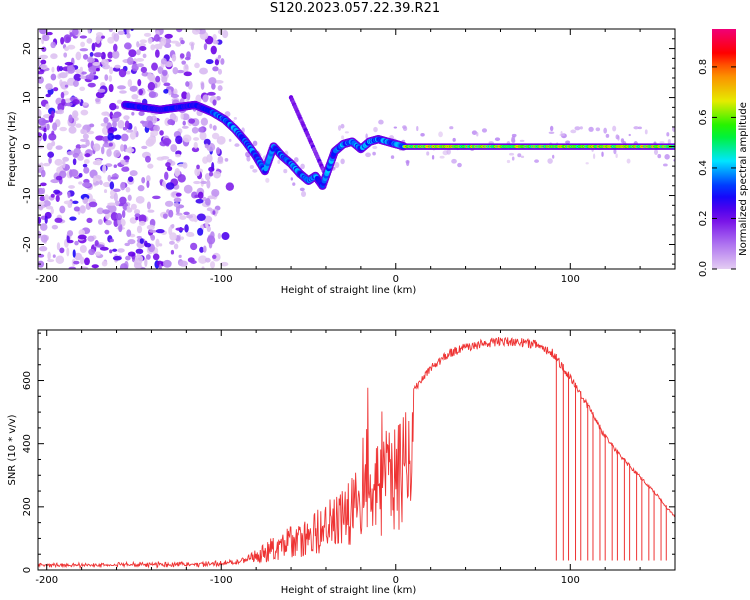 This screenshot has height=600, width=750. I want to click on colorbar-gradient, so click(724, 149).